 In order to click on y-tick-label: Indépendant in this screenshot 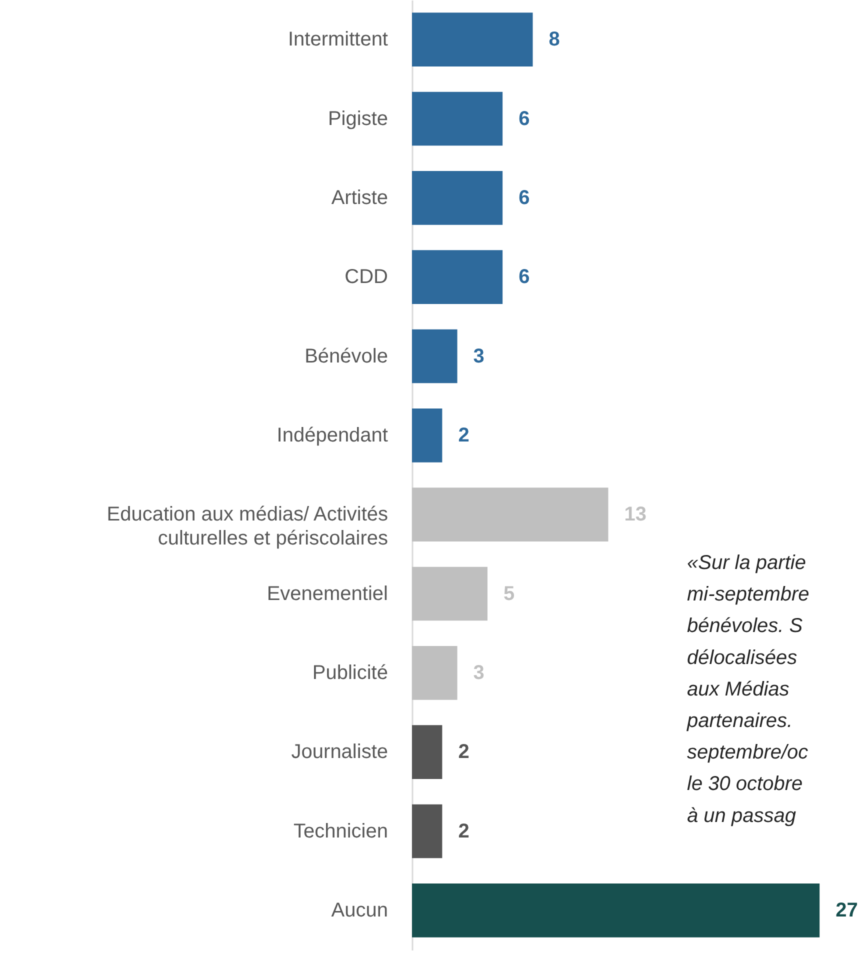, I will do `click(332, 435)`.